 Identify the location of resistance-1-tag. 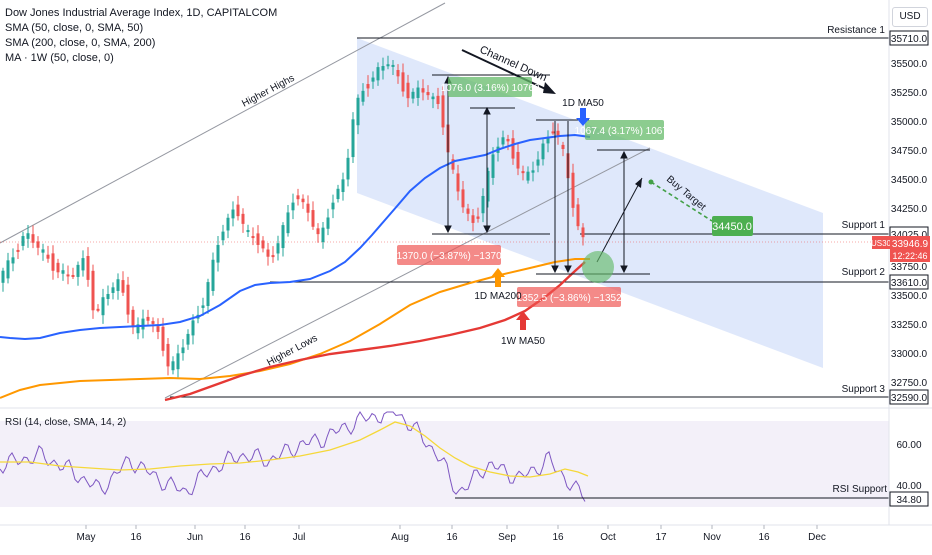
(909, 38).